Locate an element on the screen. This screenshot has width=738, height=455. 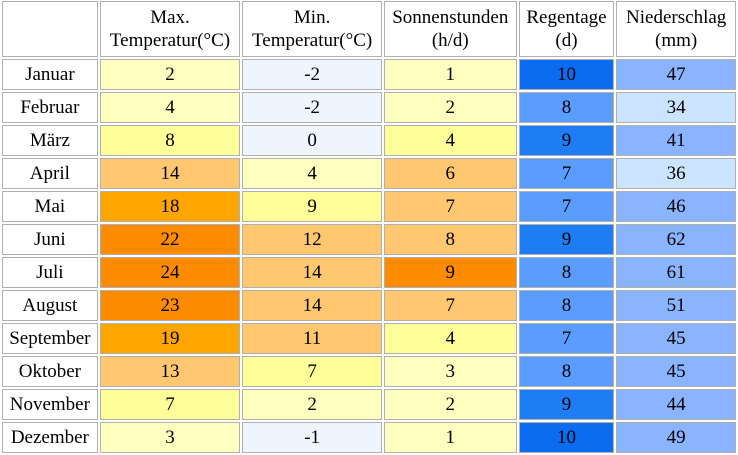
month-label: April is located at coordinates (50, 173).